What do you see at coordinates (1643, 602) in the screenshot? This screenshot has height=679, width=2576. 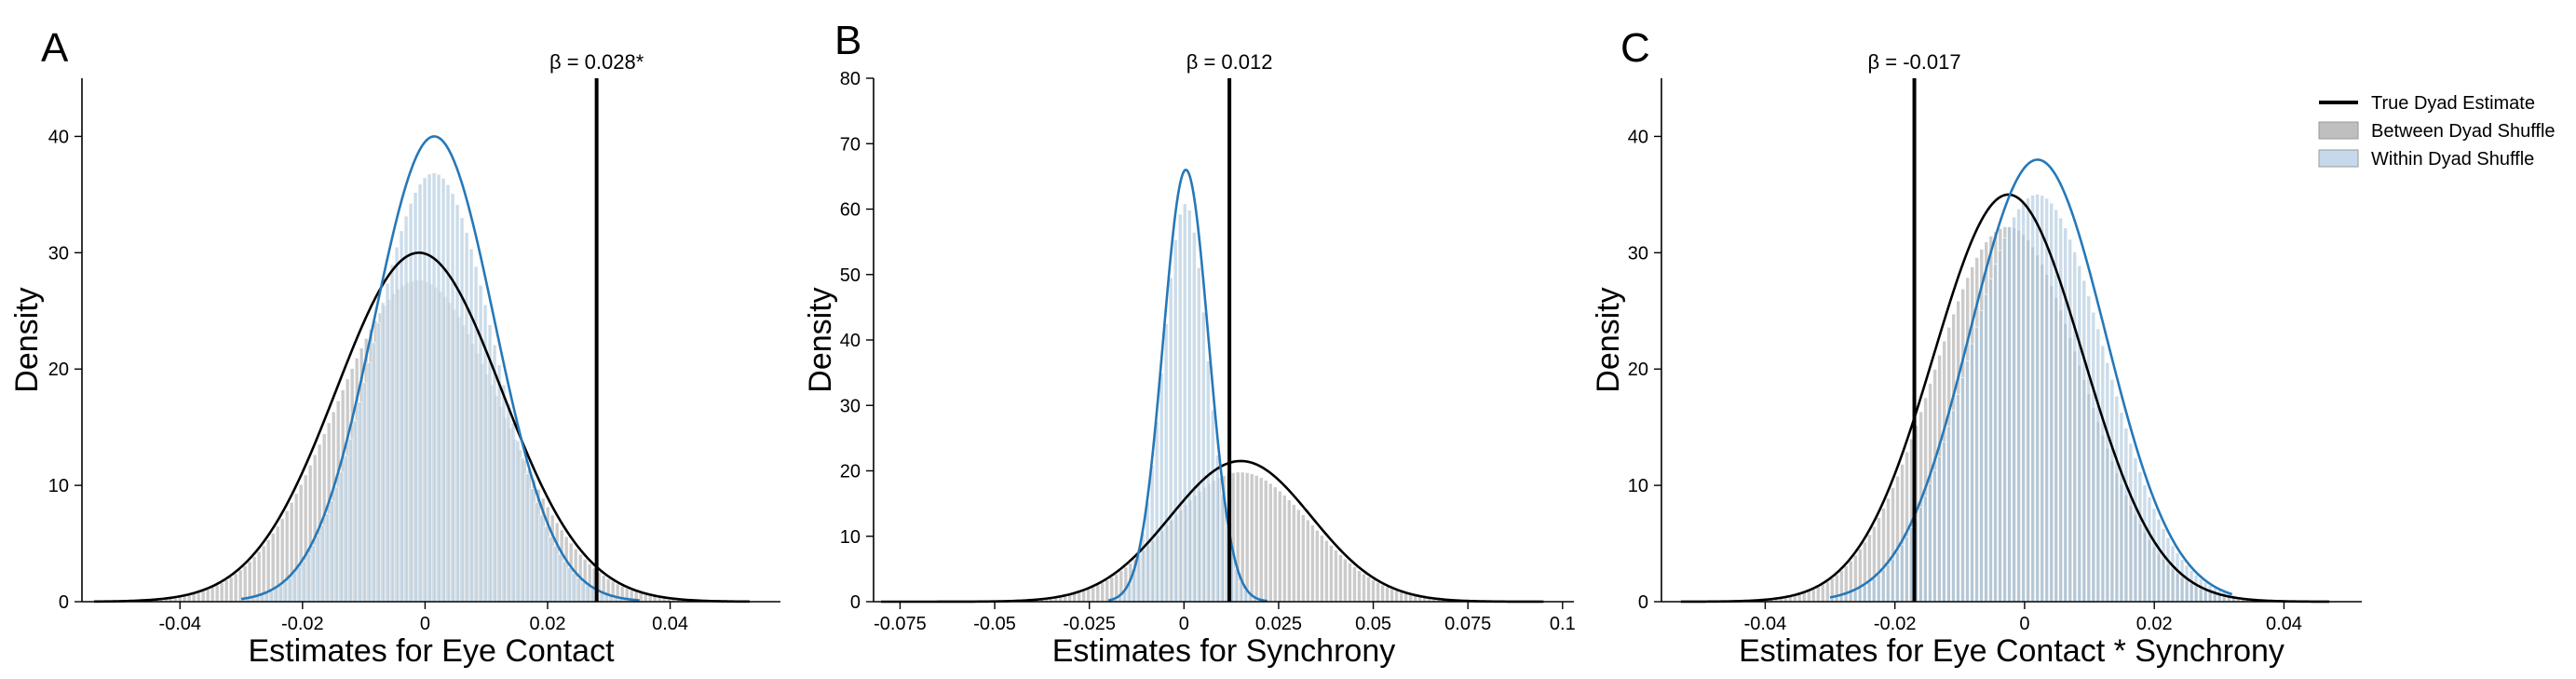 I see `y-tick-label: 0` at bounding box center [1643, 602].